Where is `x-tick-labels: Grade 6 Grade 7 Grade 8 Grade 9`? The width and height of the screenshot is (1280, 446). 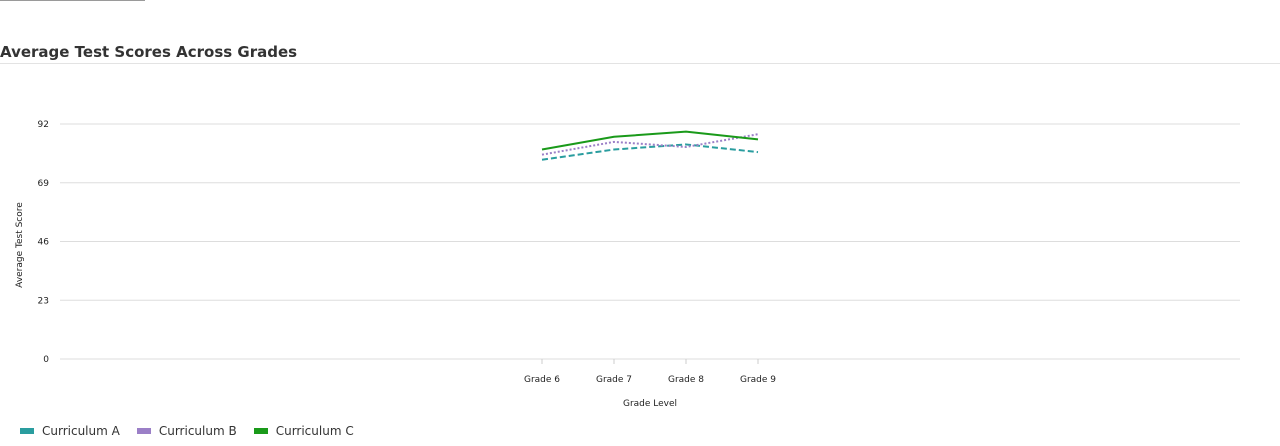 x-tick-labels: Grade 6 Grade 7 Grade 8 Grade 9 is located at coordinates (650, 372).